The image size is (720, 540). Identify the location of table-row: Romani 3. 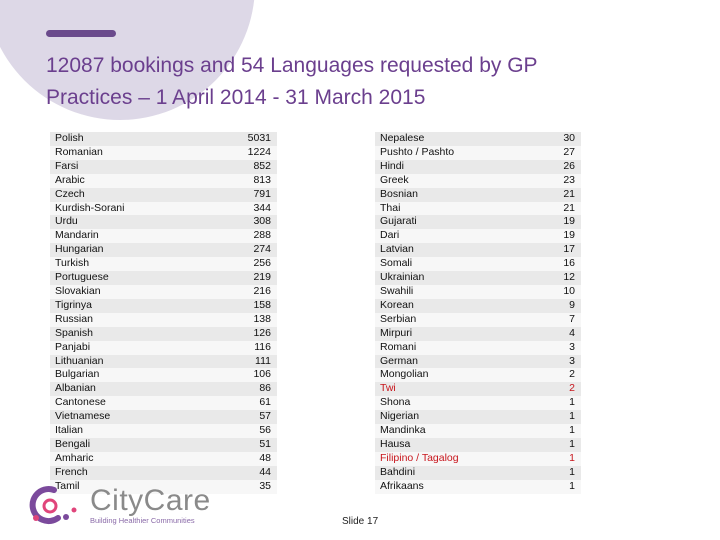
(478, 347).